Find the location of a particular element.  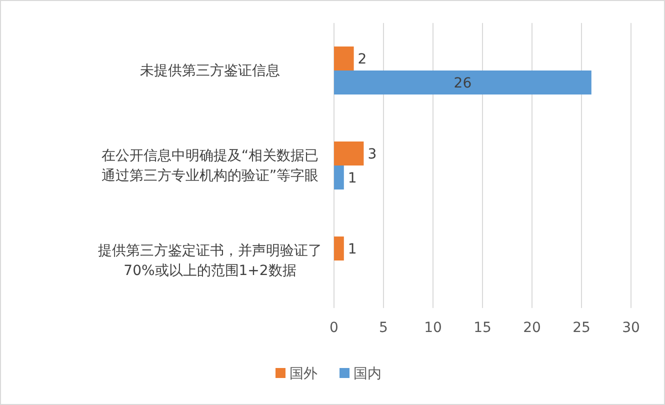

data-label: 26 is located at coordinates (463, 84).